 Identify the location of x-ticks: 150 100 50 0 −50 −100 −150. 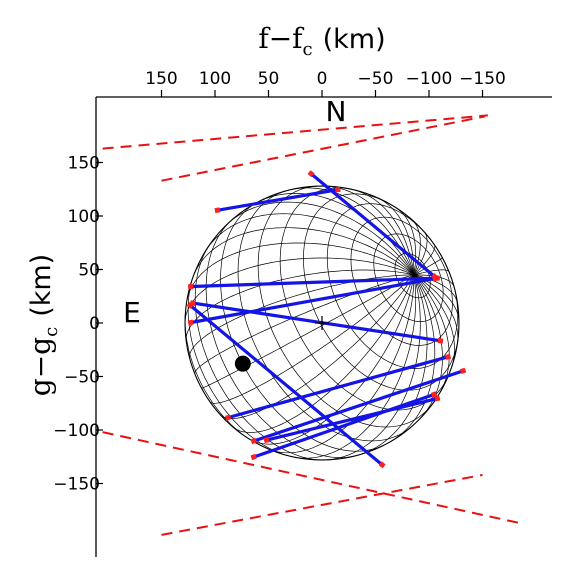
(325, 83).